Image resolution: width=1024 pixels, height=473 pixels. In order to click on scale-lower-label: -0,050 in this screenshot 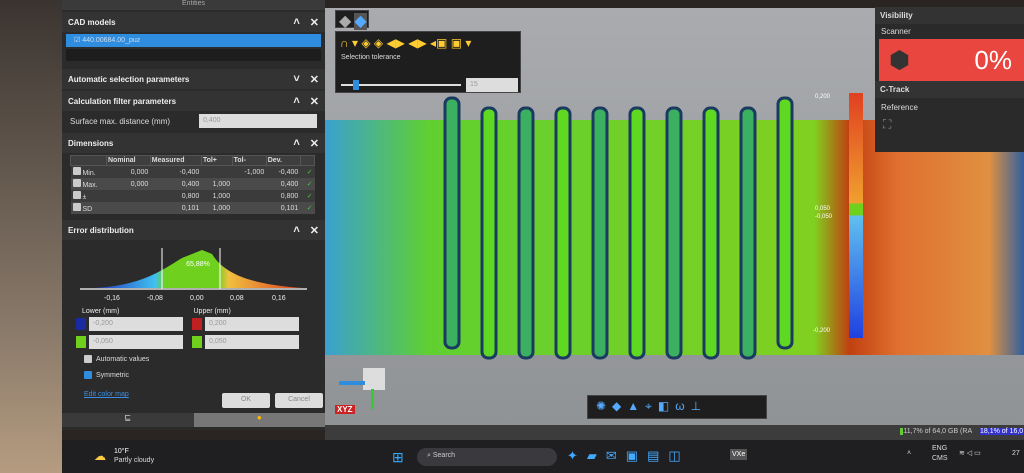, I will do `click(824, 217)`.